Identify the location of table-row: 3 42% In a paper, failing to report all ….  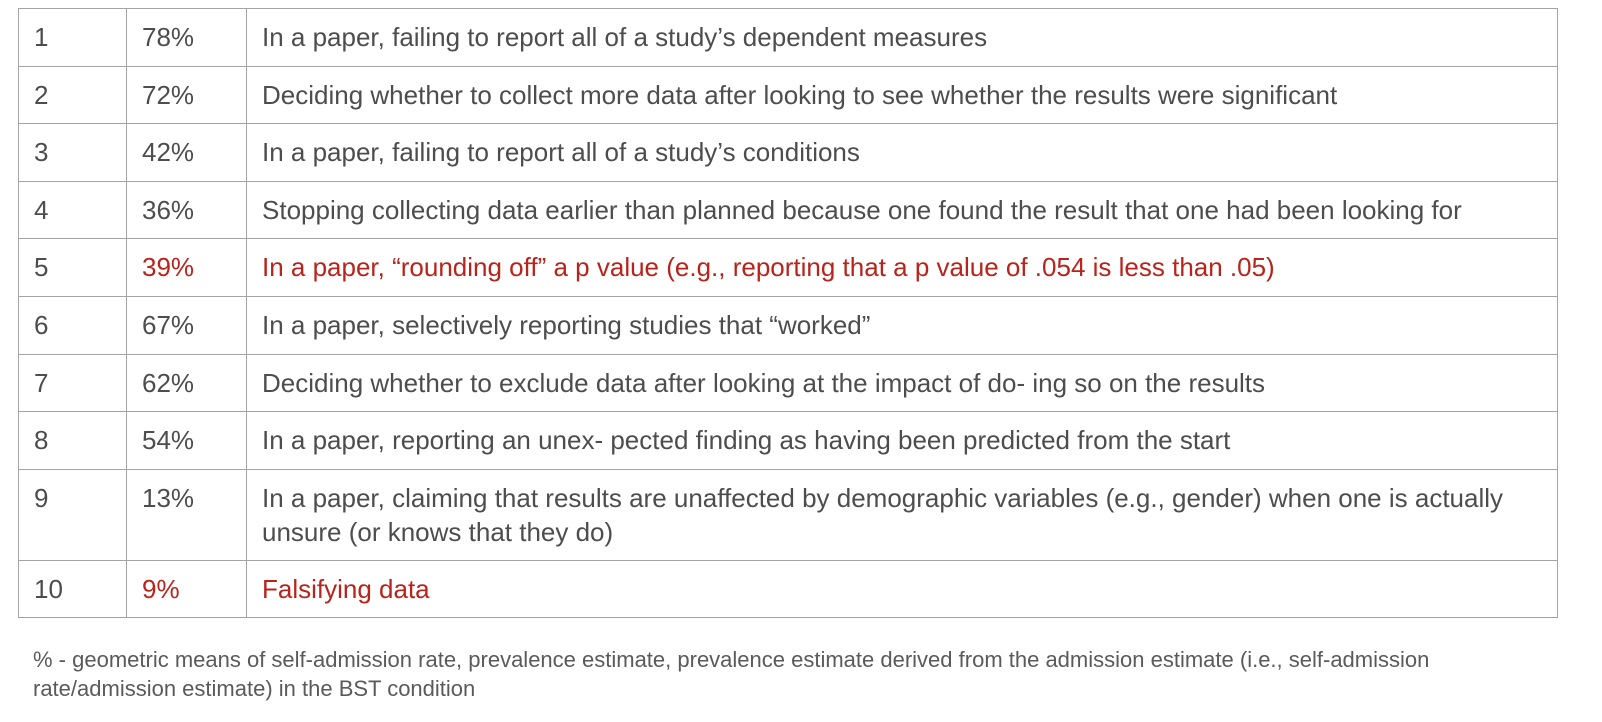
(788, 152).